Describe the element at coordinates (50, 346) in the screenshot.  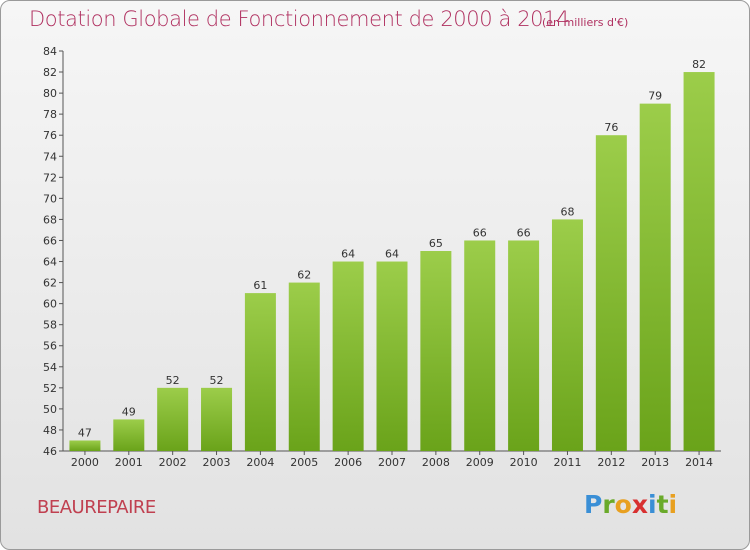
I see `y-tick-label: 56` at that location.